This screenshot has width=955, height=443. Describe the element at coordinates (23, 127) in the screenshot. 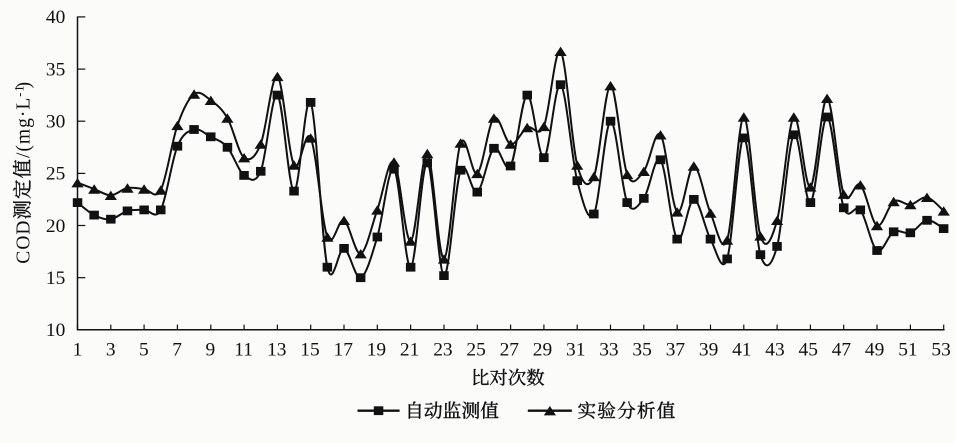

I see `svg-text: /(mg·L` at that location.